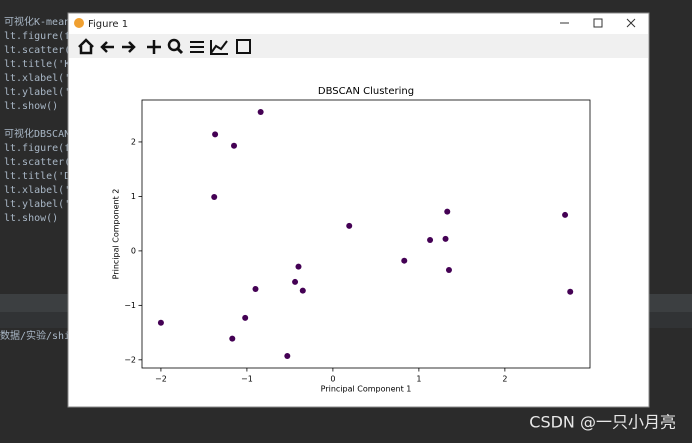 This screenshot has height=447, width=692. I want to click on window-title: Figure 1, so click(108, 24).